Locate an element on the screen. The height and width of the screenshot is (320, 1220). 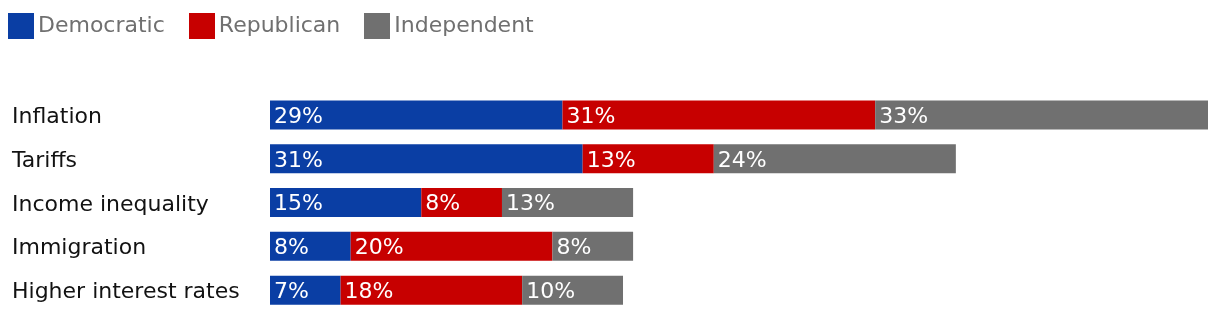
y-tick-label: Immigration is located at coordinates (79, 247).